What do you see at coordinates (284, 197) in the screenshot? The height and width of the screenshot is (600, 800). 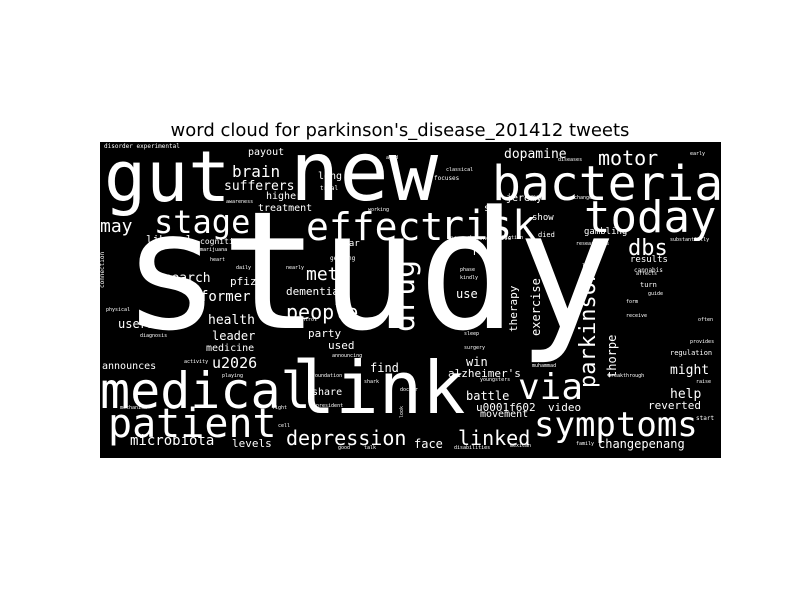 I see `word-higher: higher` at bounding box center [284, 197].